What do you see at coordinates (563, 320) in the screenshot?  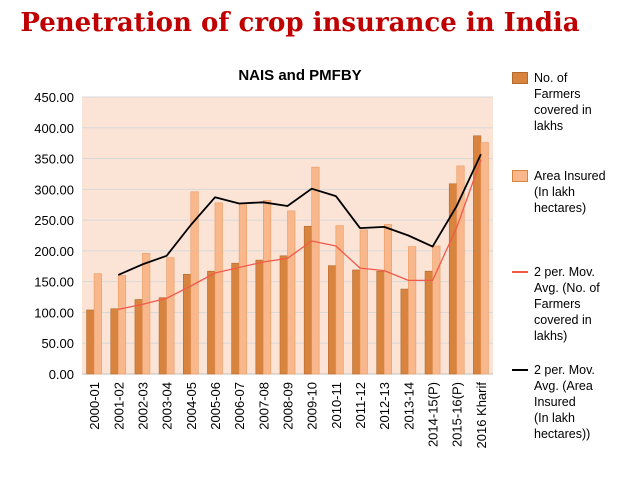 I see `legend-label-farmers-avg-line4: covered in` at bounding box center [563, 320].